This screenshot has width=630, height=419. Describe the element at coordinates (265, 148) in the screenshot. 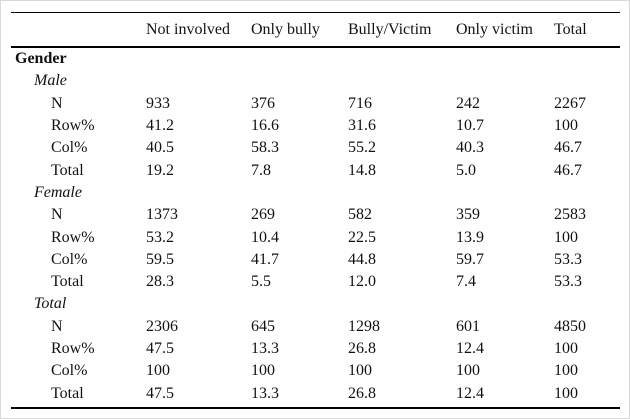

I see `cell: 58.3` at that location.